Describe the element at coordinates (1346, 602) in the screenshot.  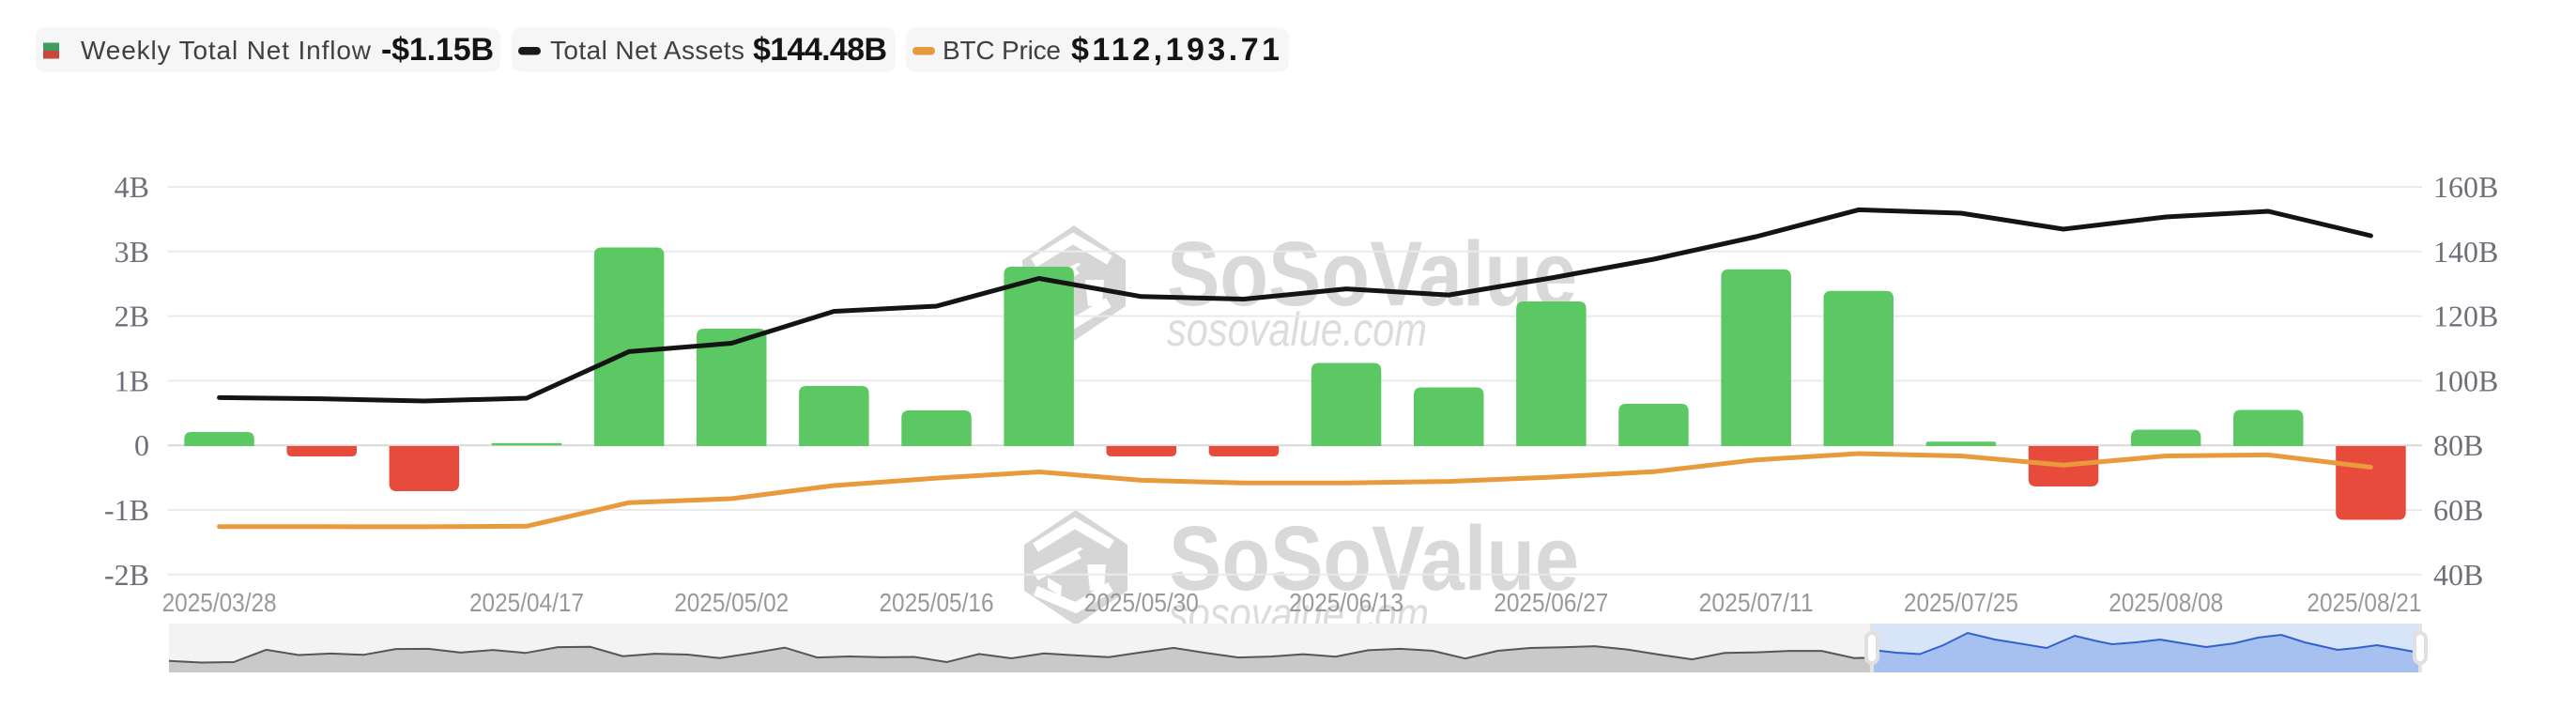
I see `svg-text: 2025/06/13` at that location.